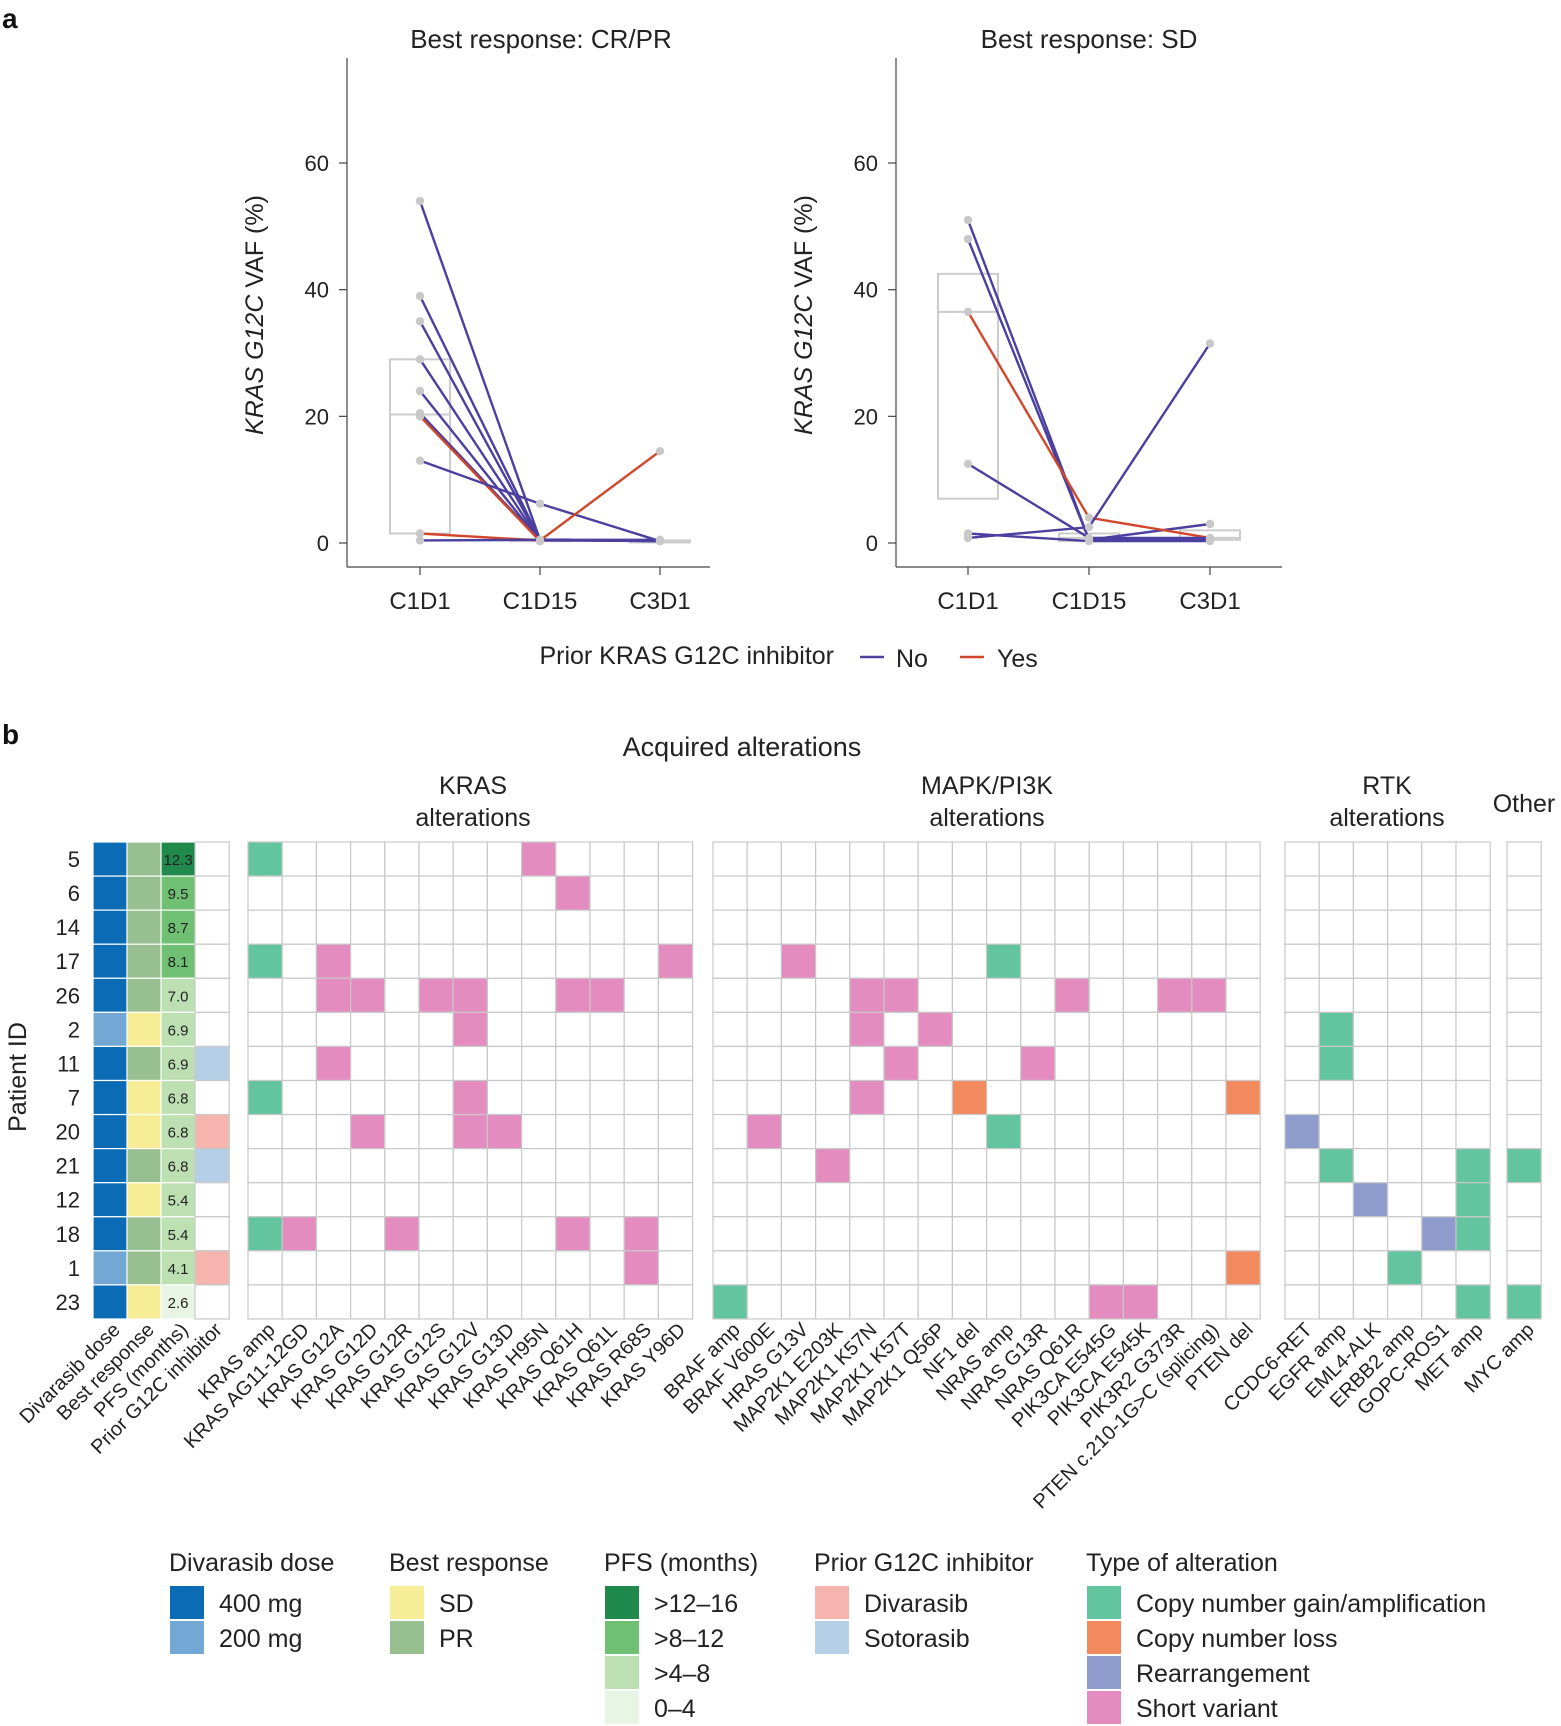  I want to click on legend-item-label: Sotorasib, so click(917, 1639).